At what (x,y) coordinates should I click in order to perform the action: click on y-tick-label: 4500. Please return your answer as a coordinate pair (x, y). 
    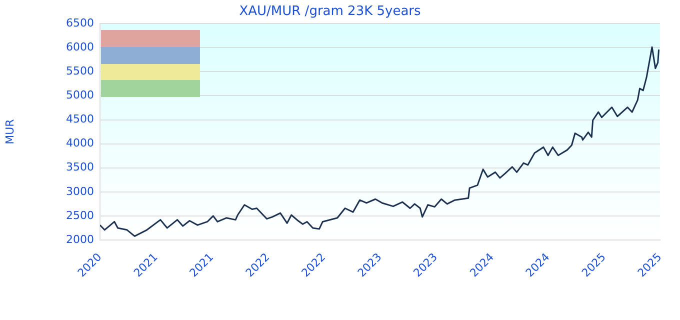
    Looking at the image, I should click on (80, 119).